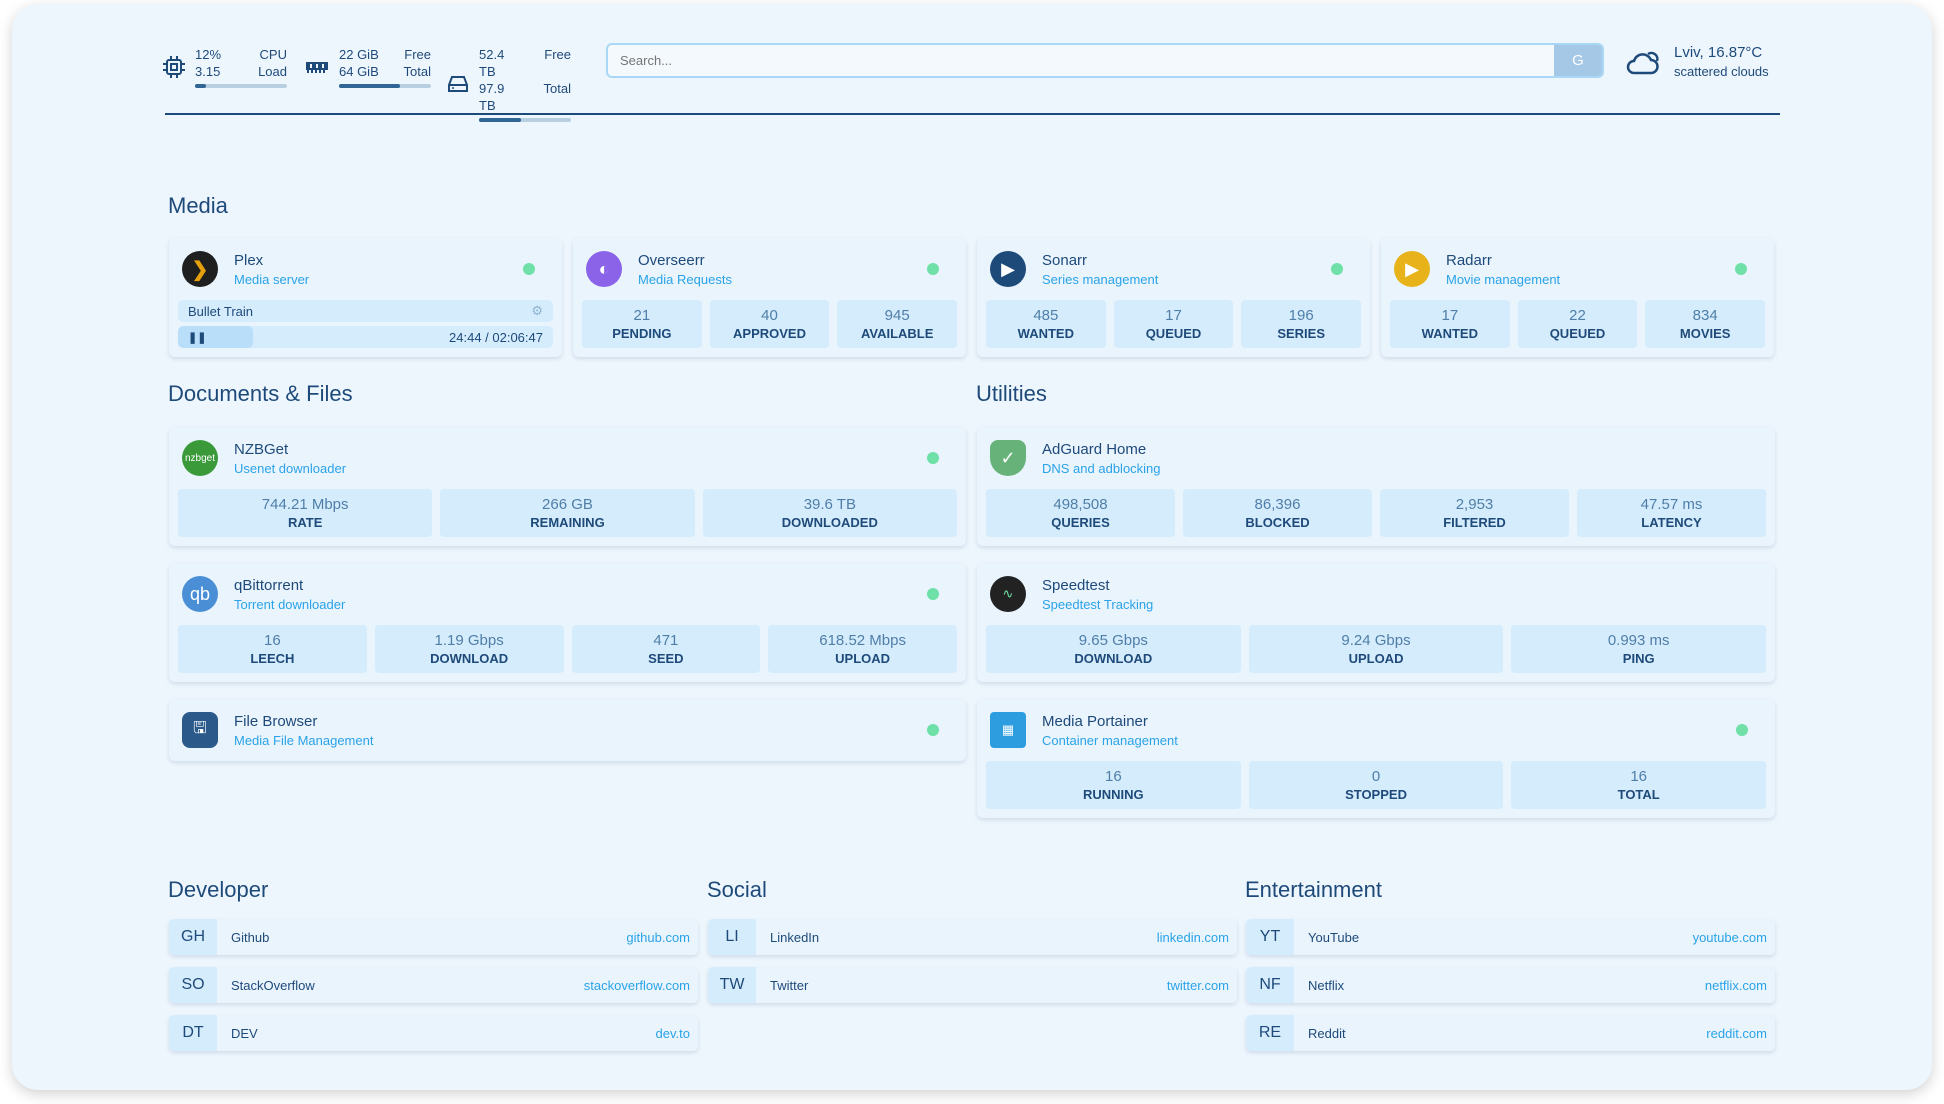  What do you see at coordinates (1046, 315) in the screenshot?
I see `stat-value: 485` at bounding box center [1046, 315].